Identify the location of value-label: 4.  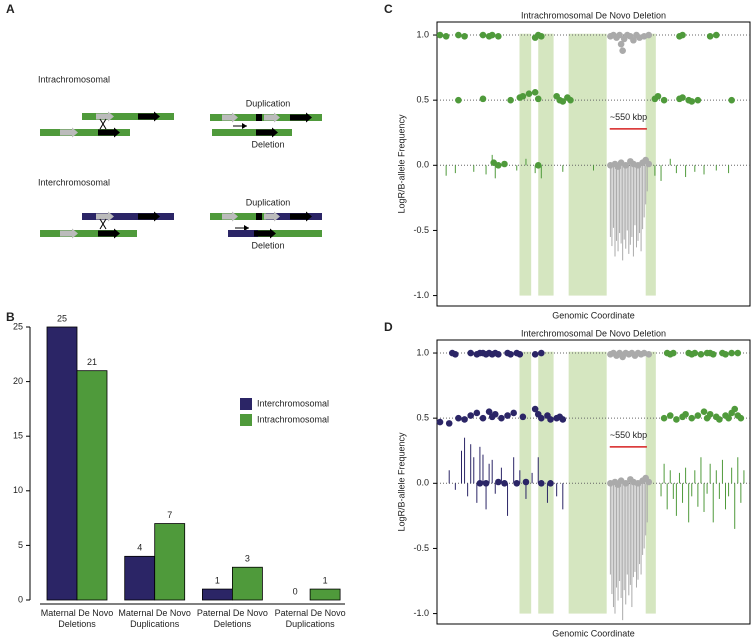
(139, 548).